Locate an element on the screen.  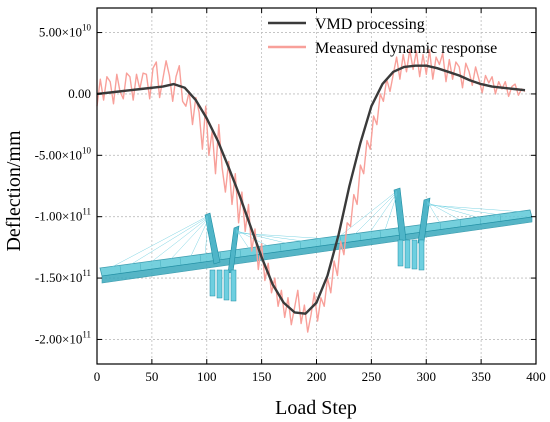
y-tick-label: -1.00×10¹¹ is located at coordinates (63, 215).